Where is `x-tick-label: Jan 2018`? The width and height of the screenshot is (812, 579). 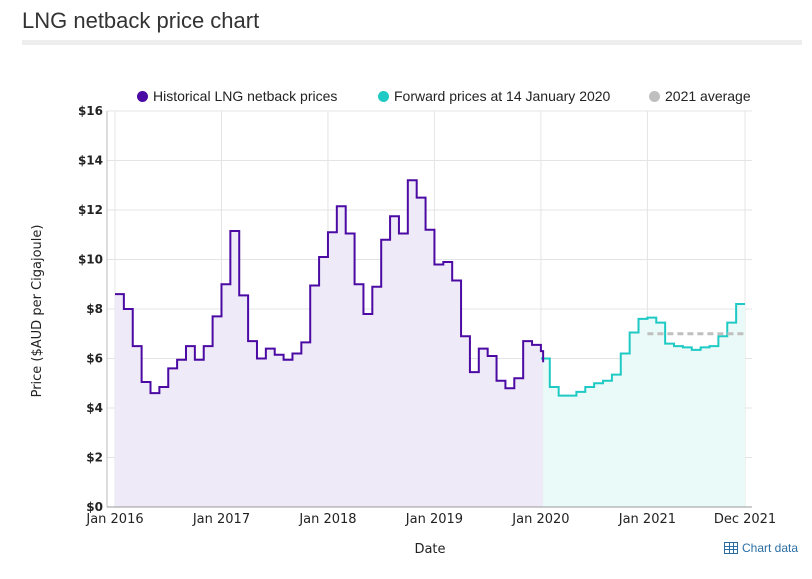
x-tick-label: Jan 2018 is located at coordinates (327, 519).